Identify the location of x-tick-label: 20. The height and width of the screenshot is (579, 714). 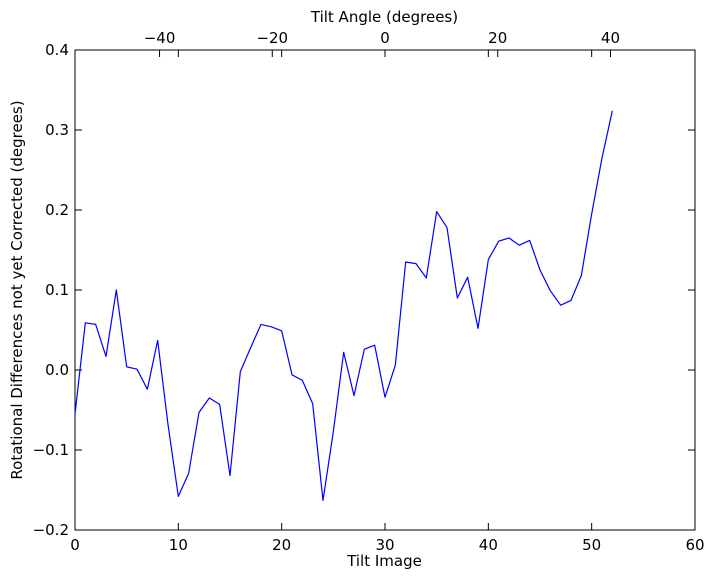
(281, 545).